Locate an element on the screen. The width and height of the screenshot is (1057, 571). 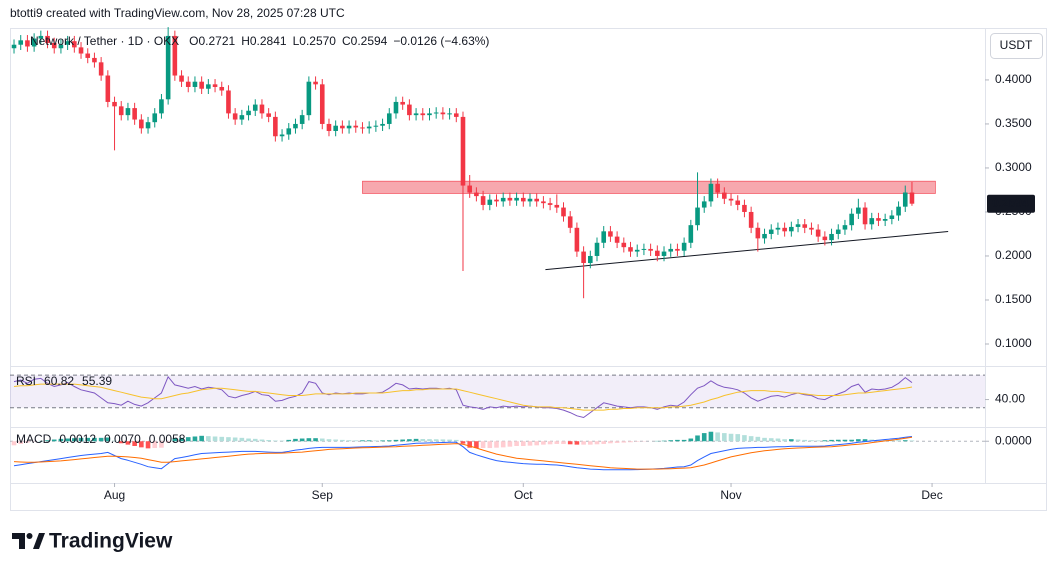
y-tick-label: 0.1000 is located at coordinates (1013, 343).